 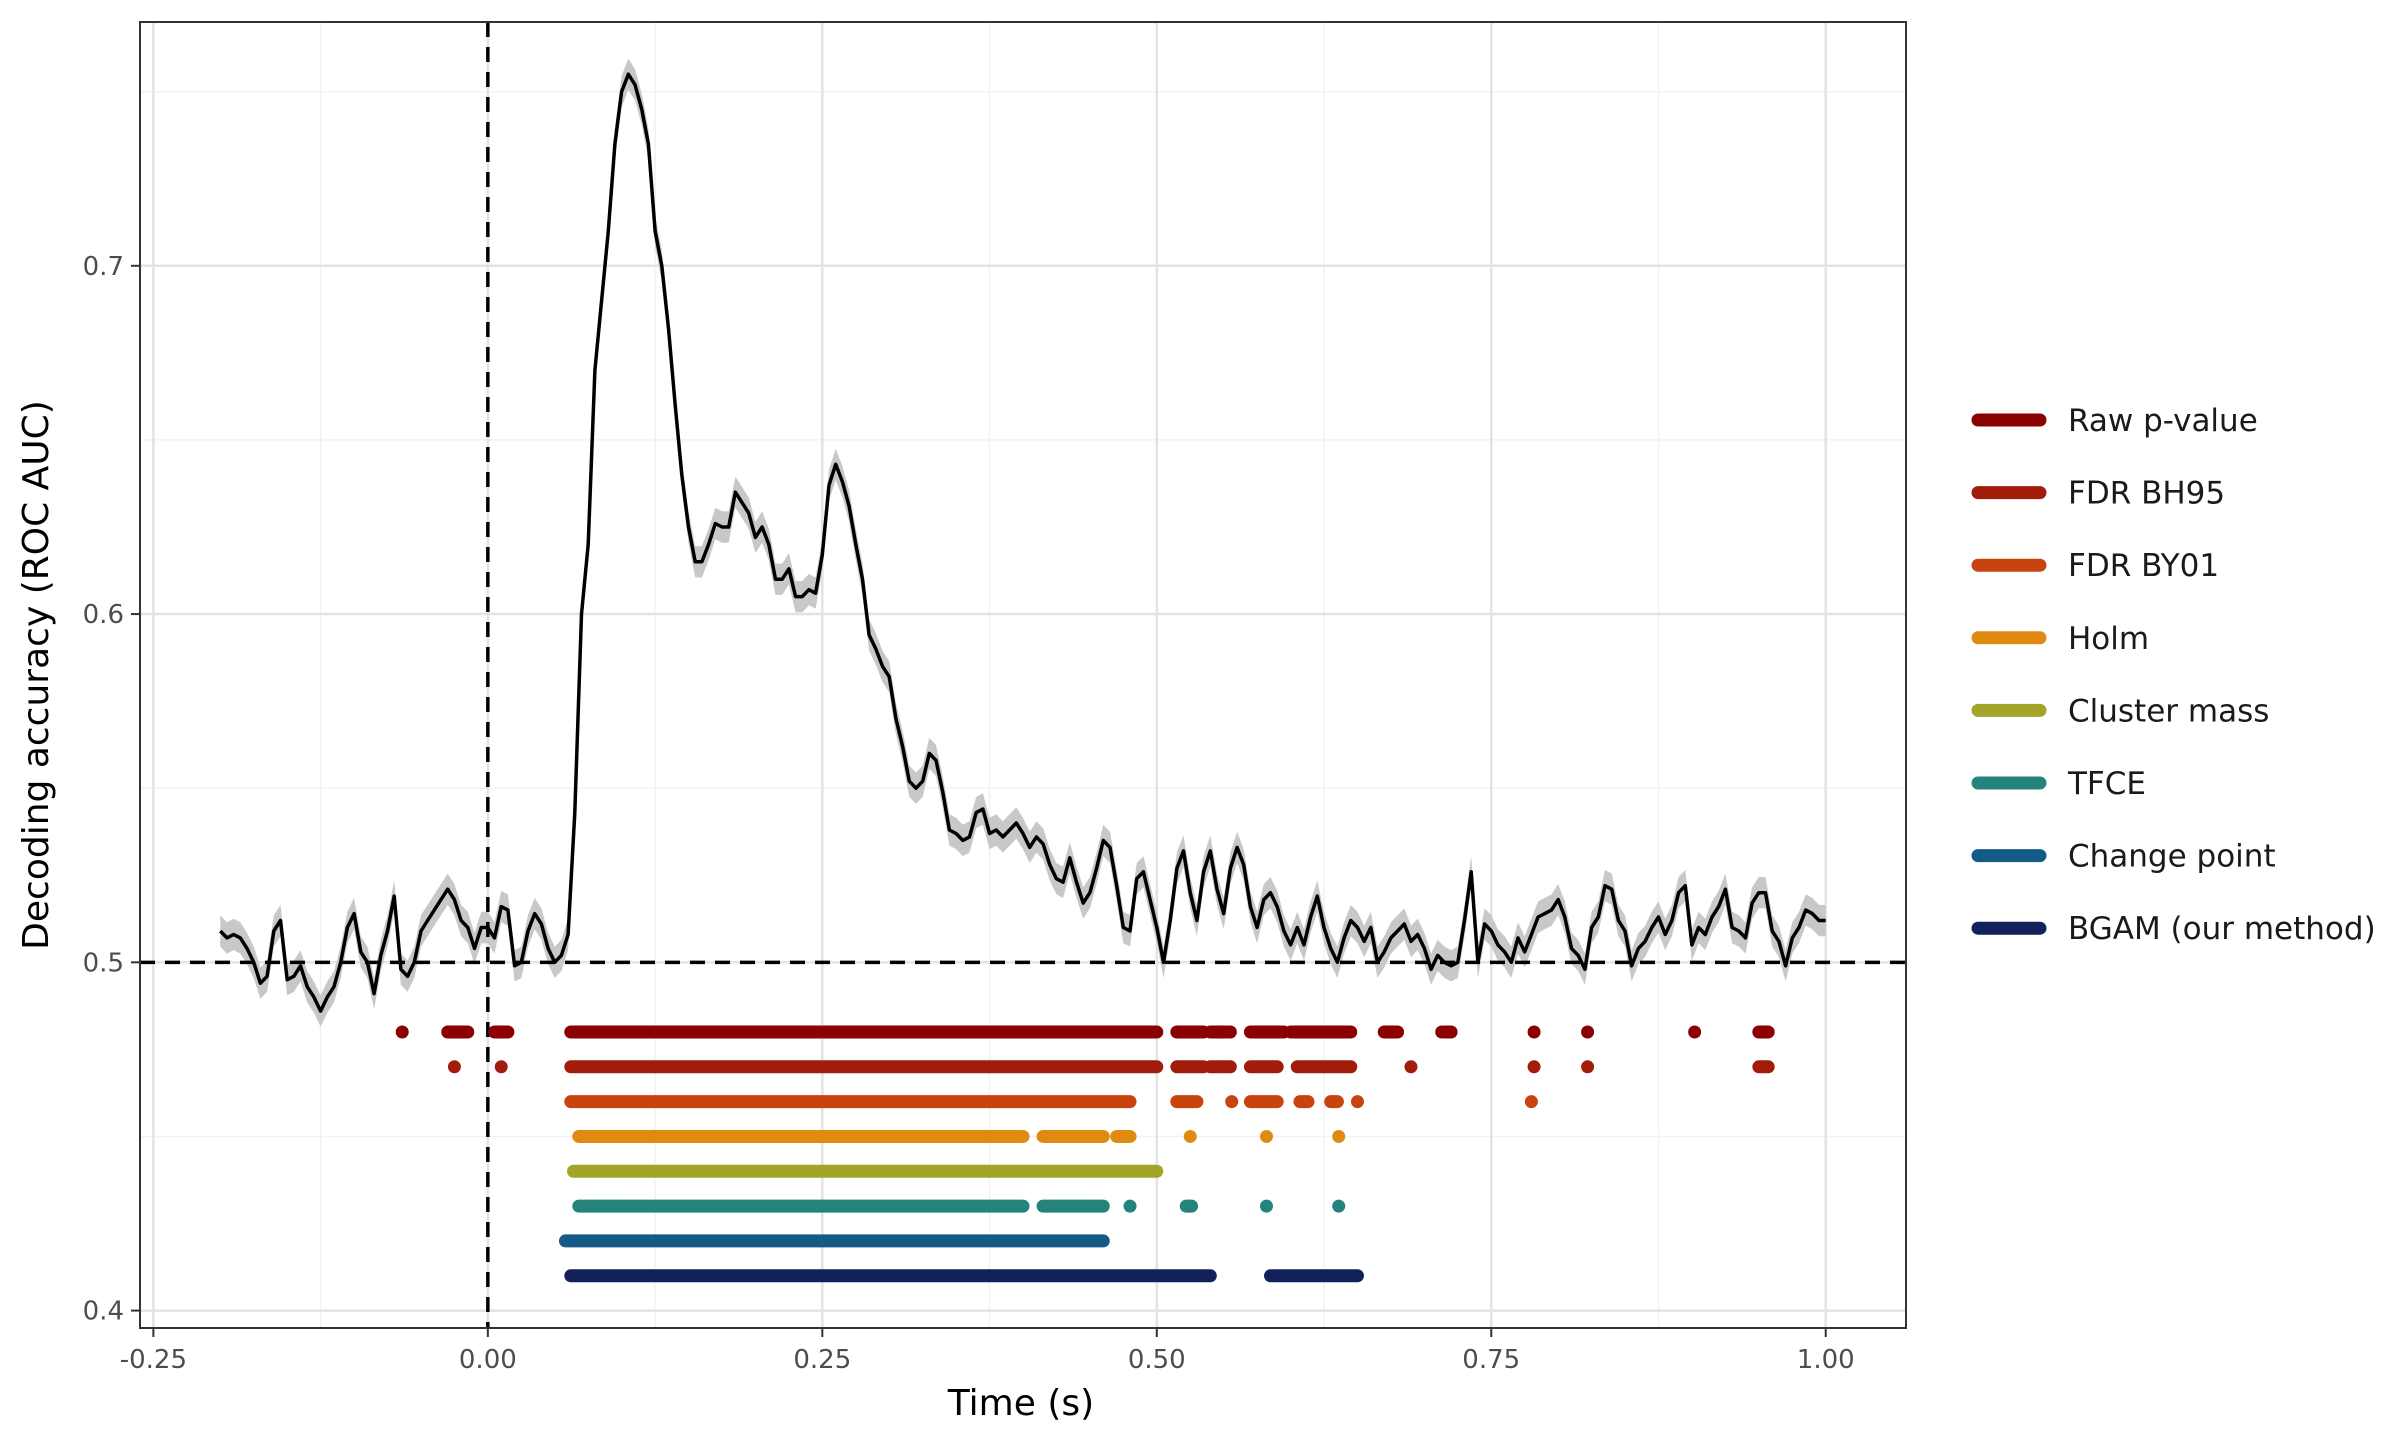 I want to click on legend-label: Cluster mass, so click(x=2168, y=711).